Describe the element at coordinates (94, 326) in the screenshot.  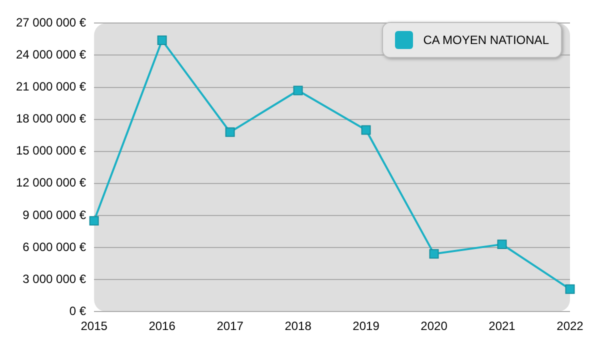
I see `x-tick-label: 2015` at that location.